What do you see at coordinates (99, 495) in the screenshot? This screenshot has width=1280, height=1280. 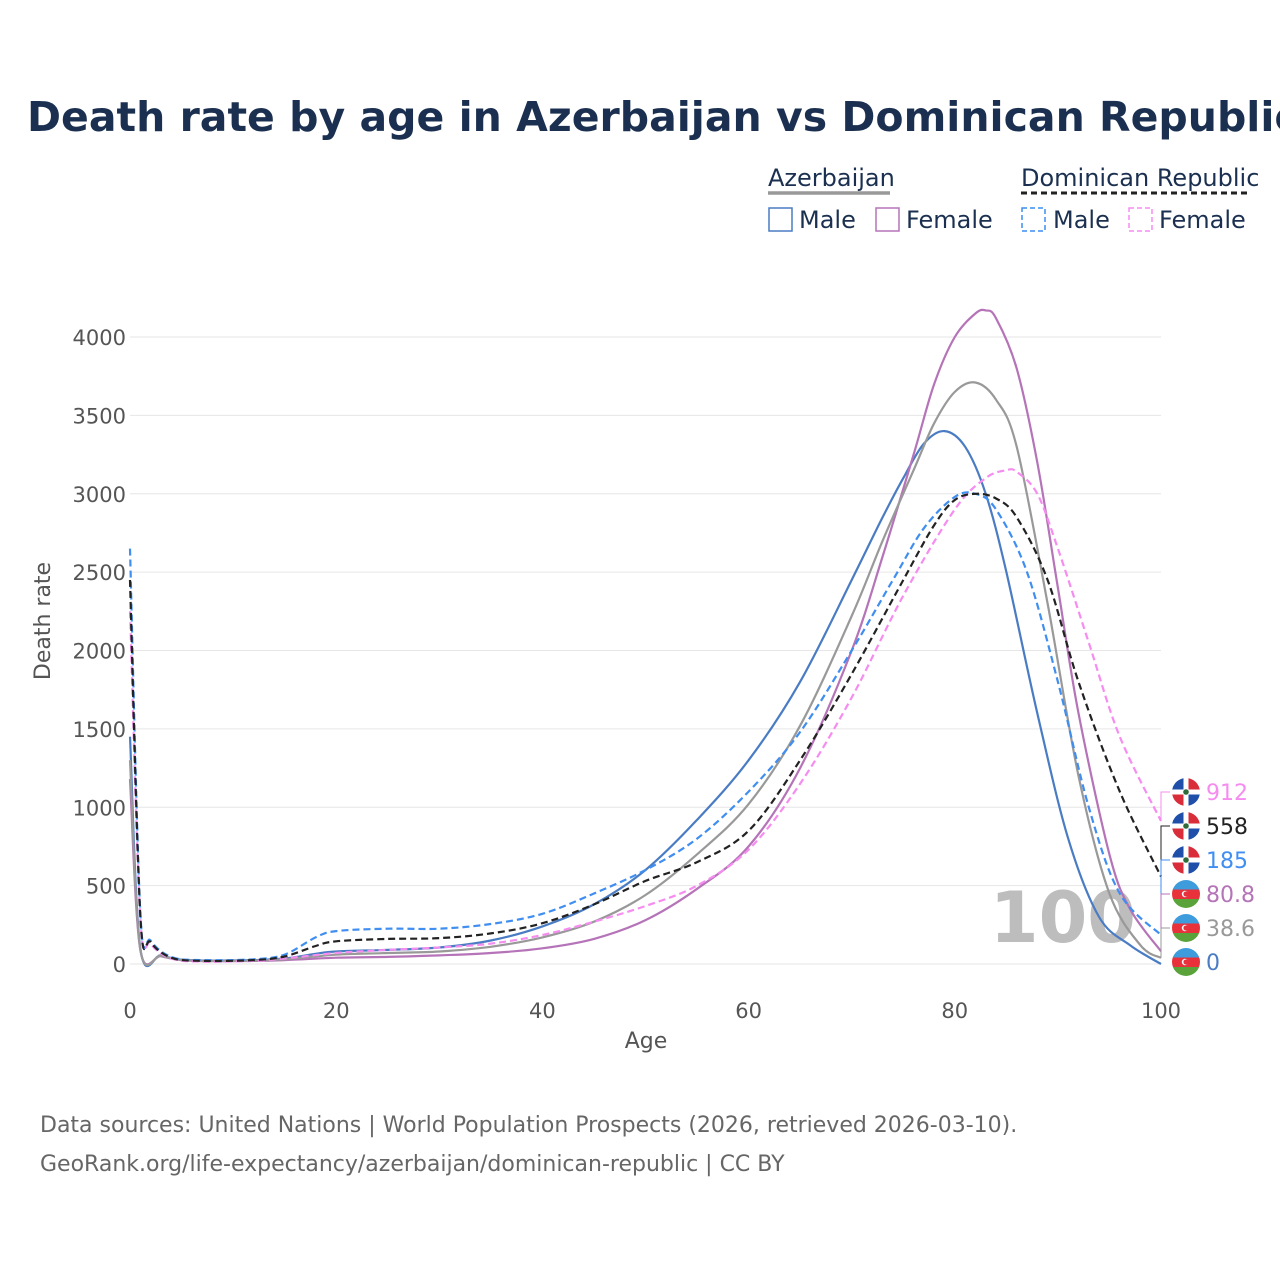 I see `y-tick-label: 3000` at bounding box center [99, 495].